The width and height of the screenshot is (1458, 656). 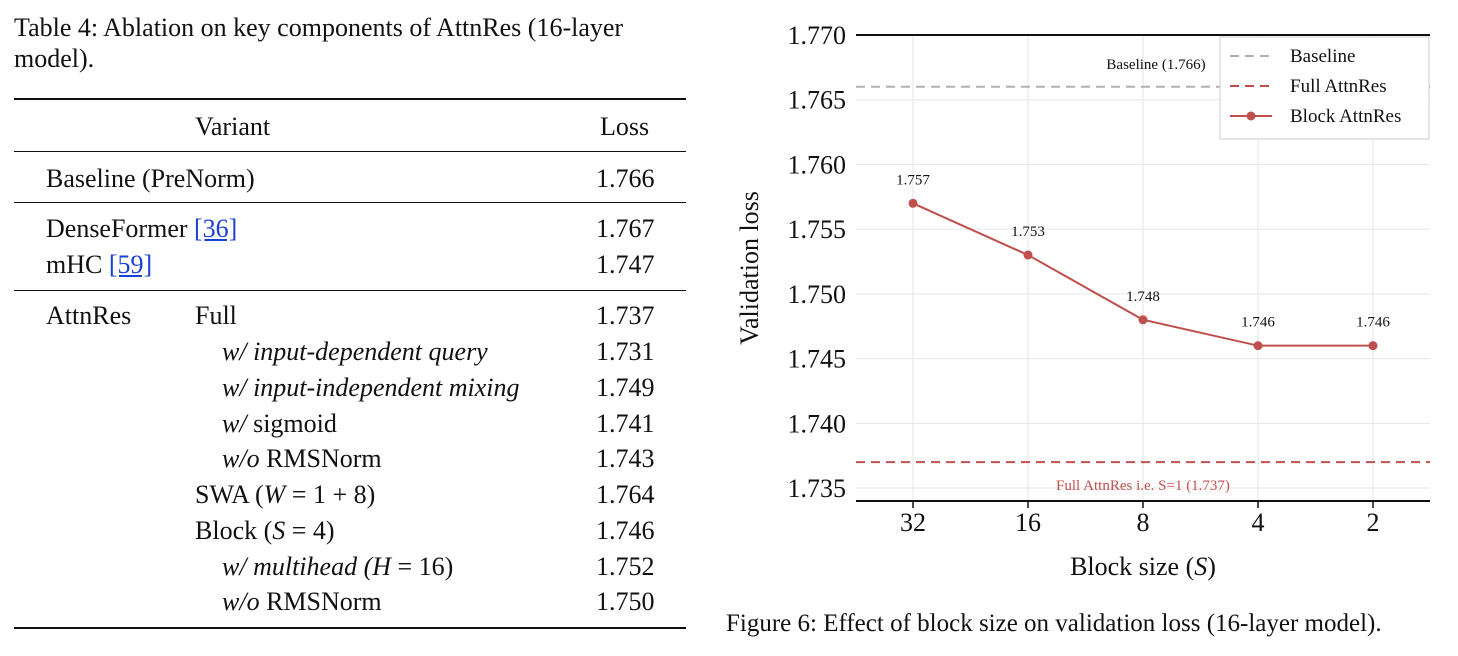 I want to click on x-axis-label-var: S, so click(x=1200, y=566).